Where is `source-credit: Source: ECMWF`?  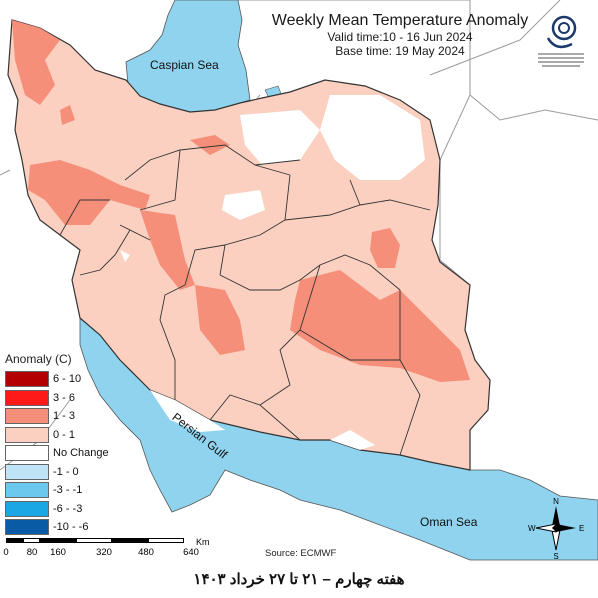 source-credit: Source: ECMWF is located at coordinates (301, 553).